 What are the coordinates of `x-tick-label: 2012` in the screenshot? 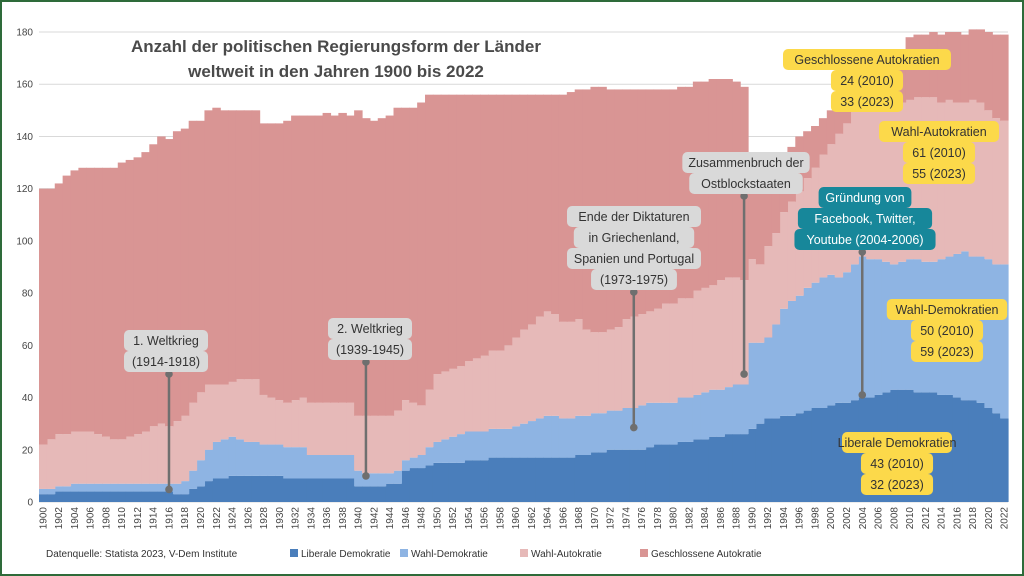 It's located at (926, 518).